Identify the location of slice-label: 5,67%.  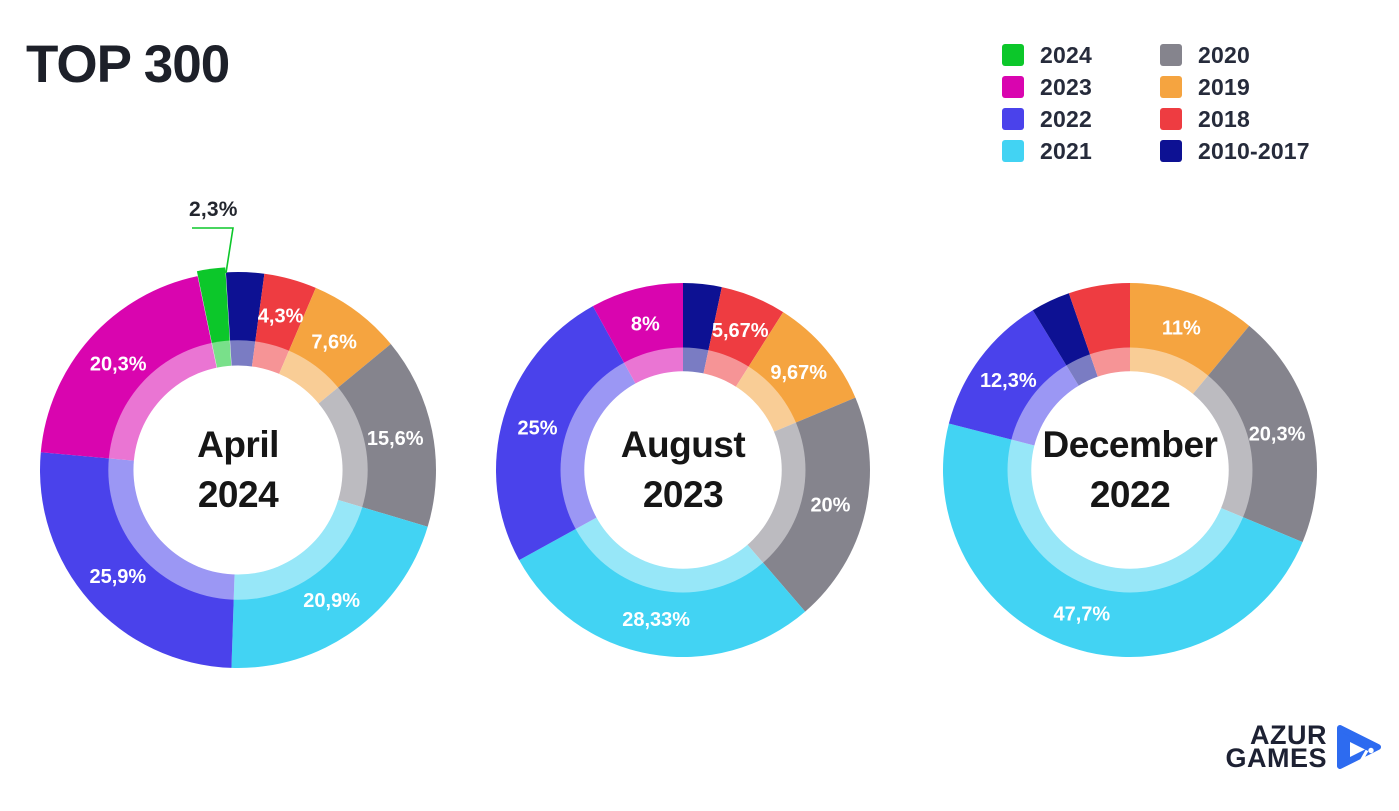
(740, 331).